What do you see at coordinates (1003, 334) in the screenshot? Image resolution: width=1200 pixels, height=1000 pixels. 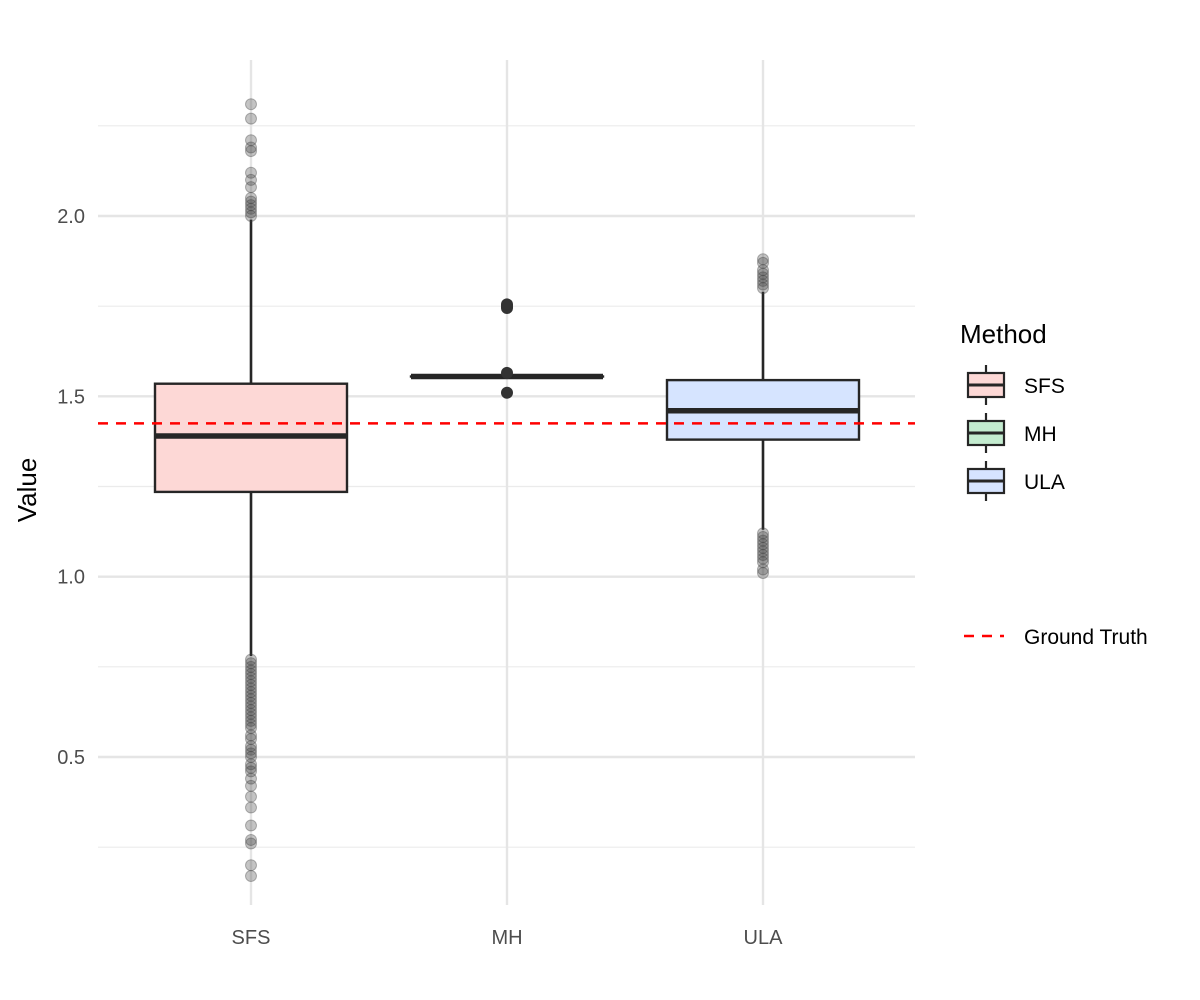 I see `legend-title: Method` at bounding box center [1003, 334].